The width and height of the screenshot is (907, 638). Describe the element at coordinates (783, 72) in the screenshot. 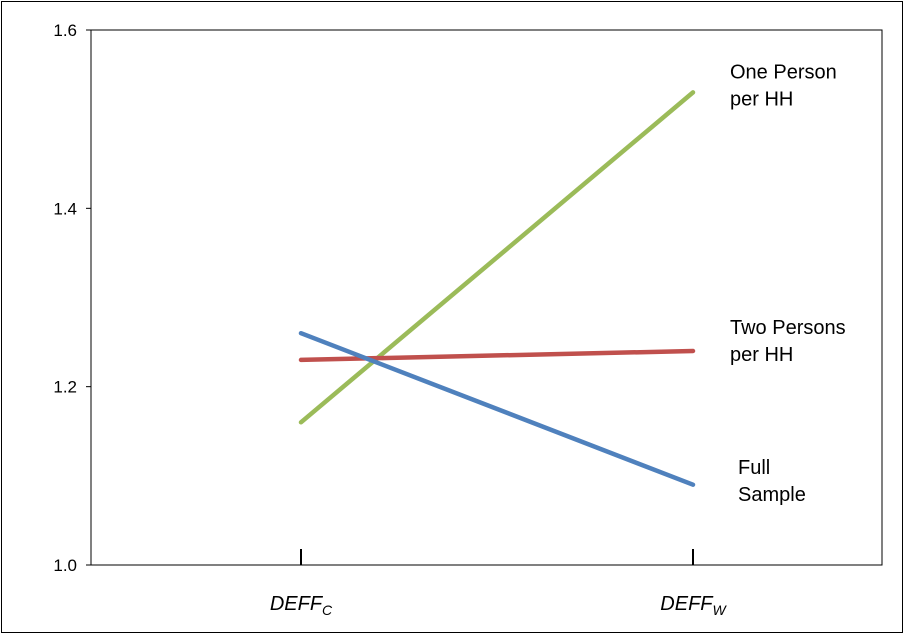

I see `series-label-line: One Person` at that location.